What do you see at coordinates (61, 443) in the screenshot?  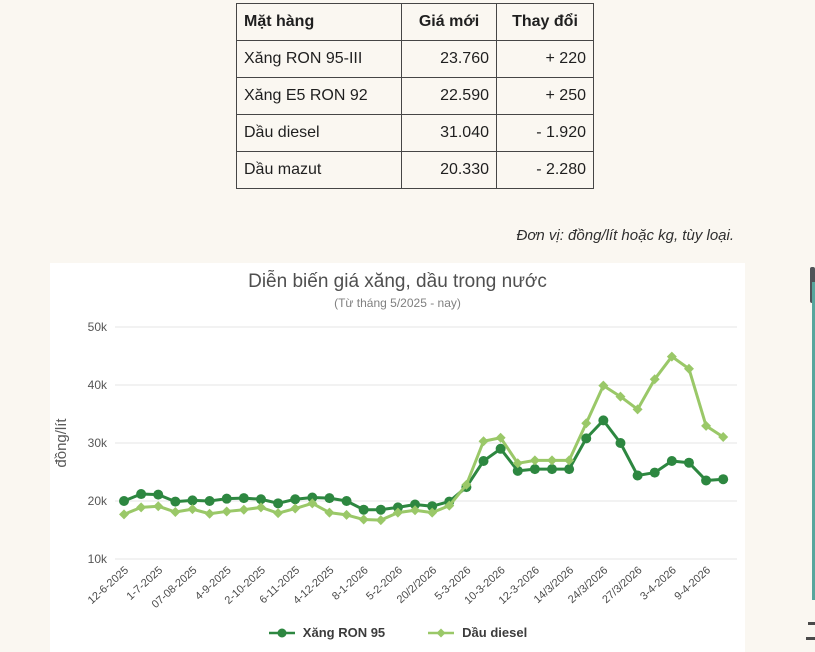 I see `svg-text: đồng/lít` at bounding box center [61, 443].